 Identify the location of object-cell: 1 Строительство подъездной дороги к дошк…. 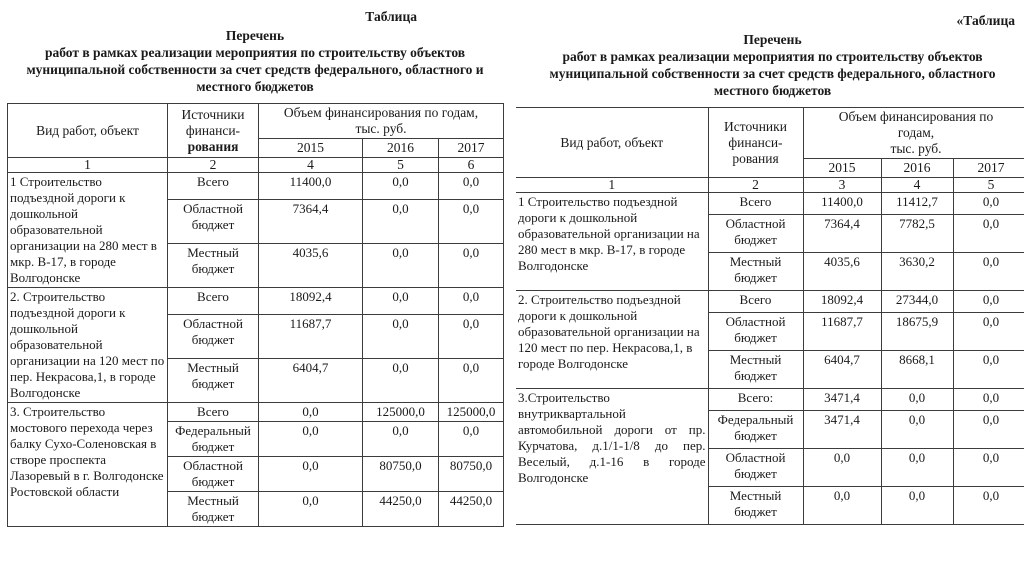
(612, 241).